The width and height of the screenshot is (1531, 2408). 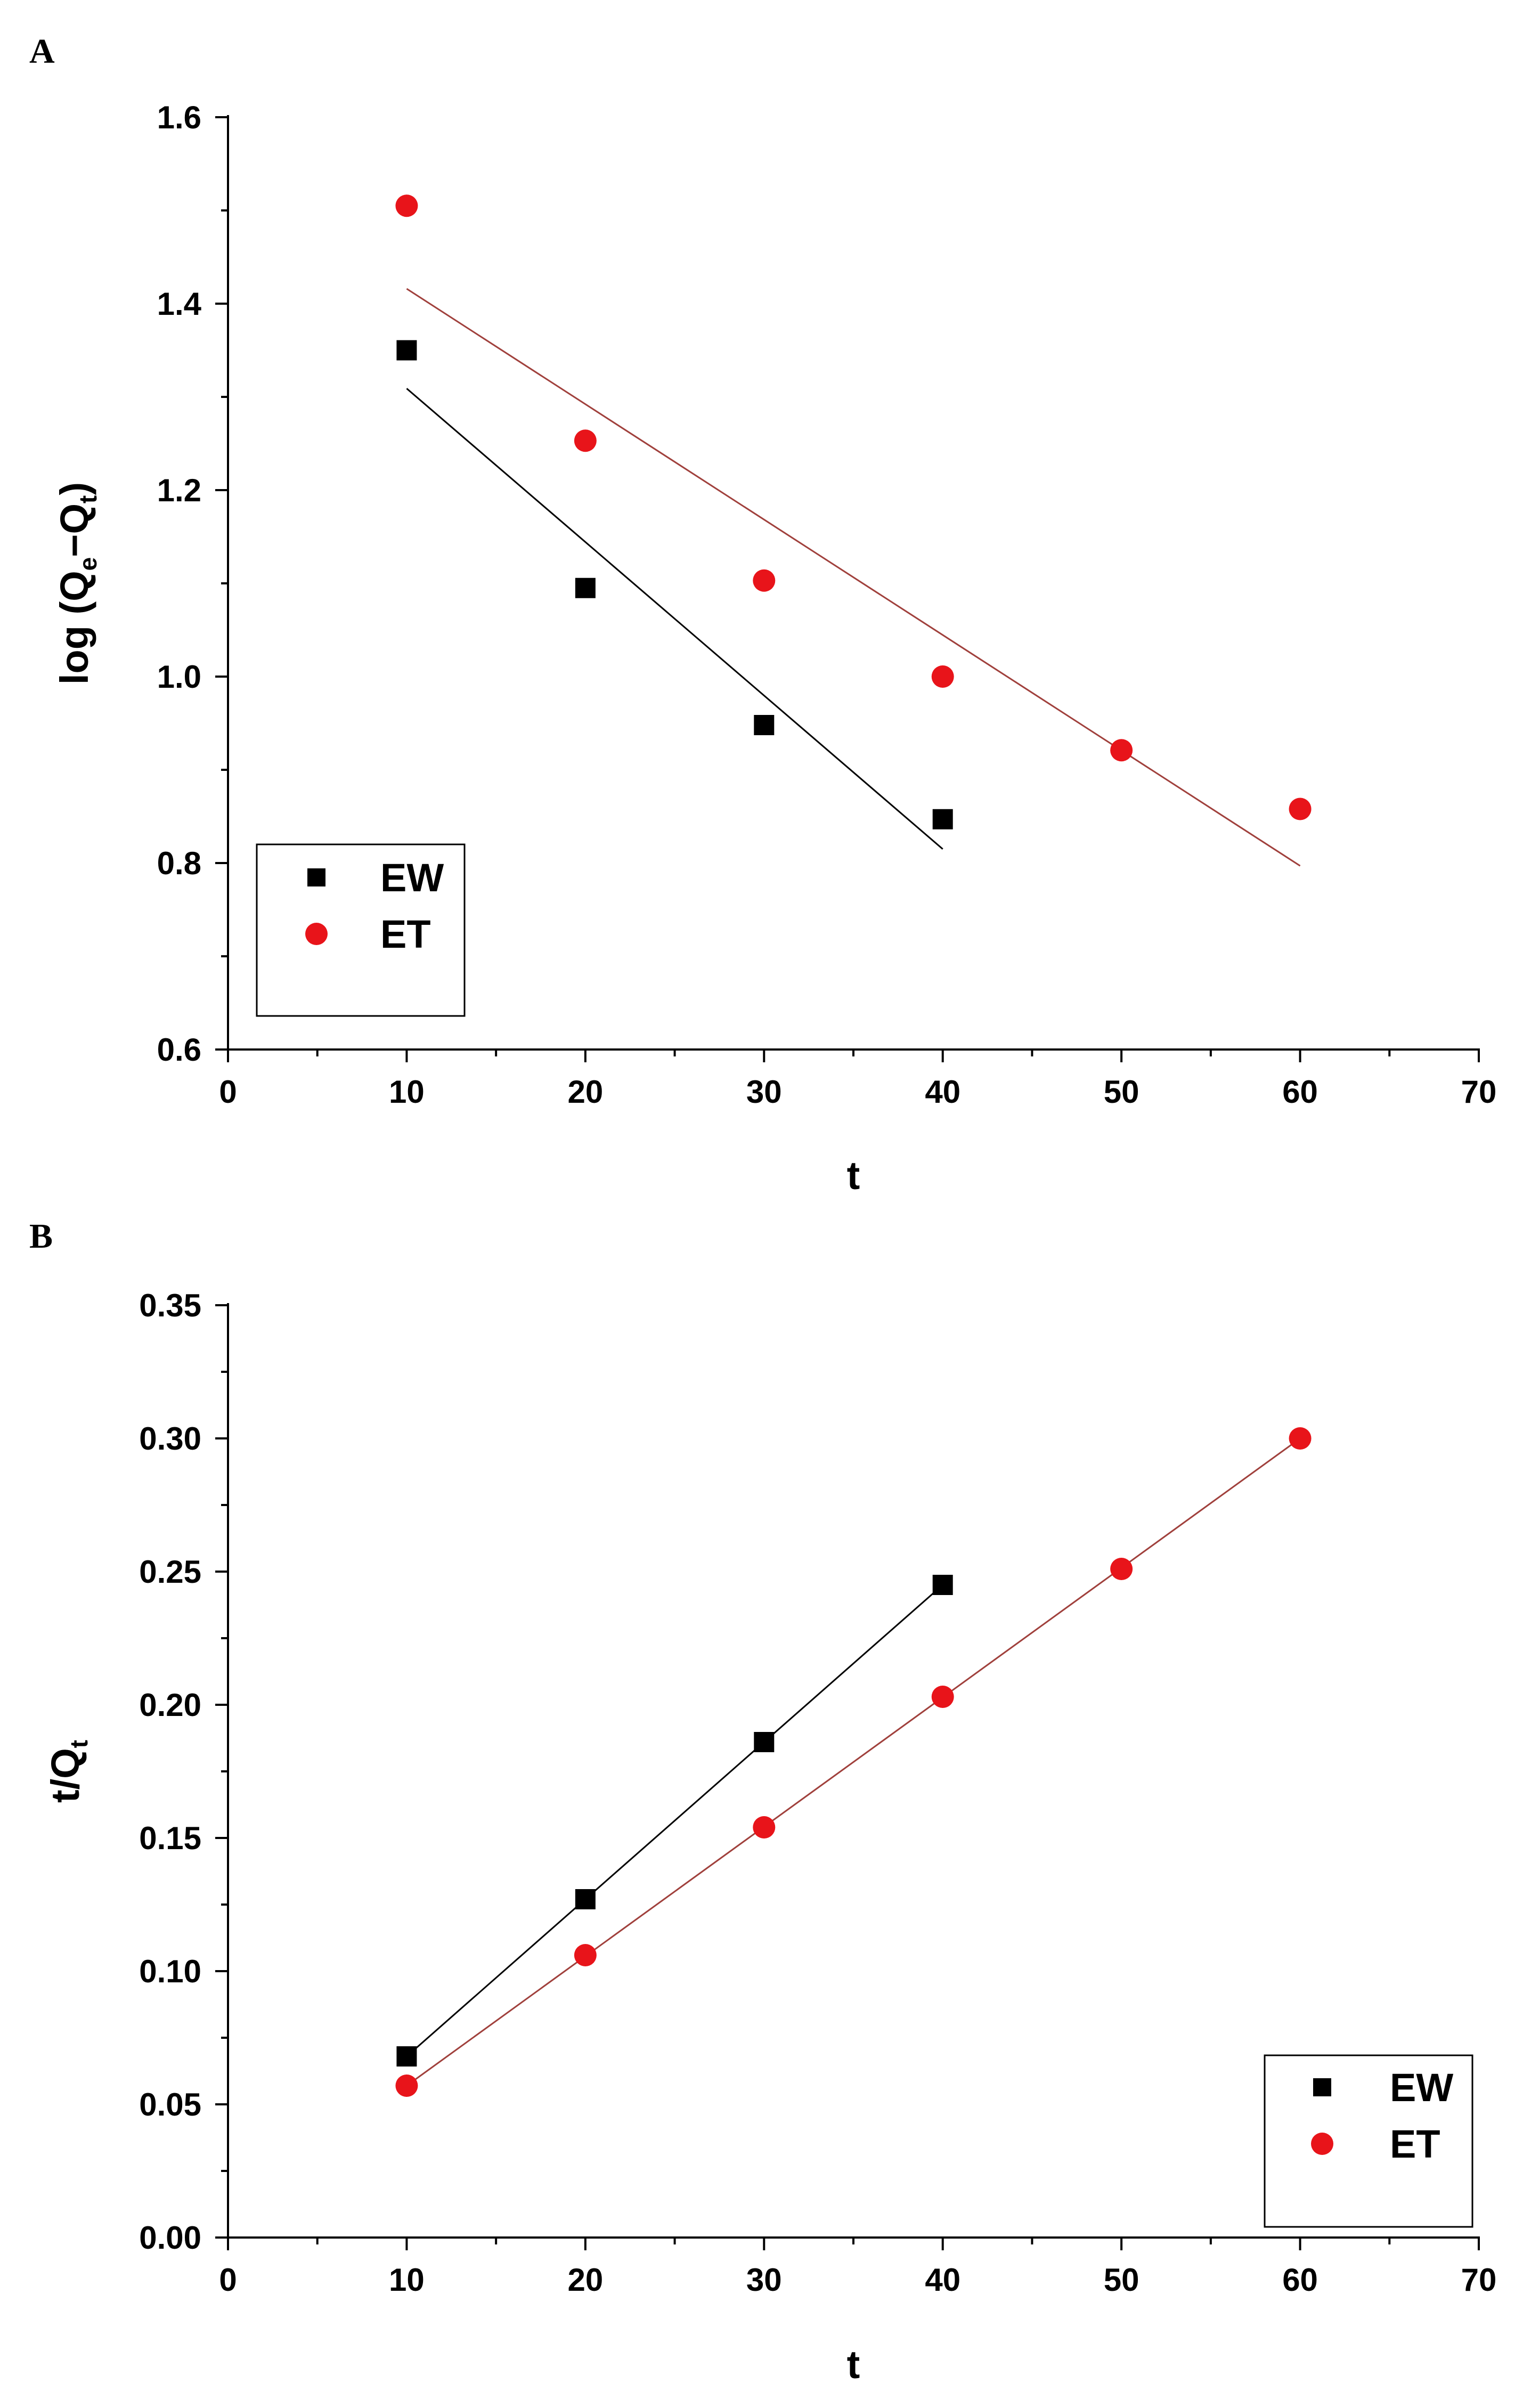 I want to click on y-tick-label: 0.35, so click(x=170, y=1305).